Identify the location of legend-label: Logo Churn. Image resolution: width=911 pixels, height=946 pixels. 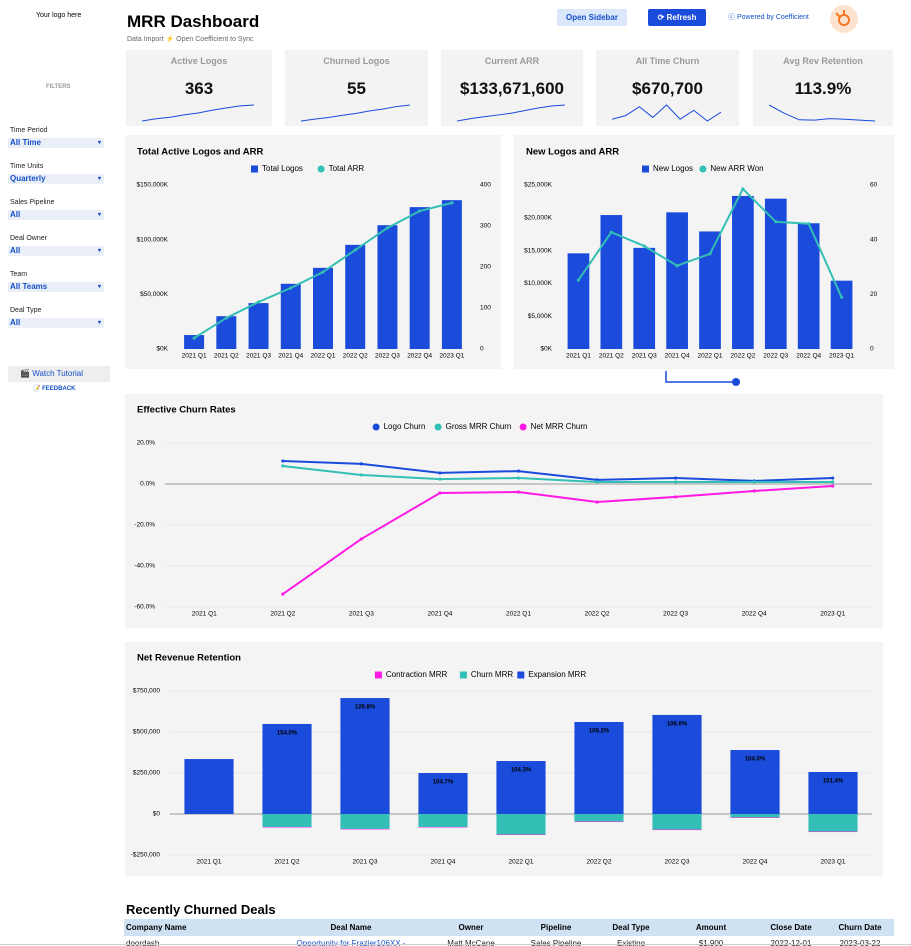
(405, 426).